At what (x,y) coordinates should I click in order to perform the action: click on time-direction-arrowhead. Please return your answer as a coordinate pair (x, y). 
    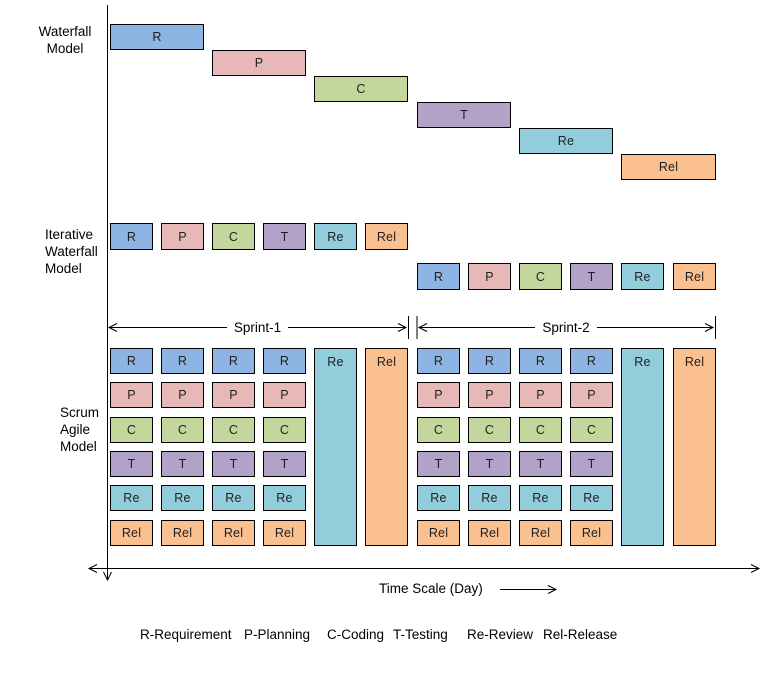
    Looking at the image, I should click on (552, 589).